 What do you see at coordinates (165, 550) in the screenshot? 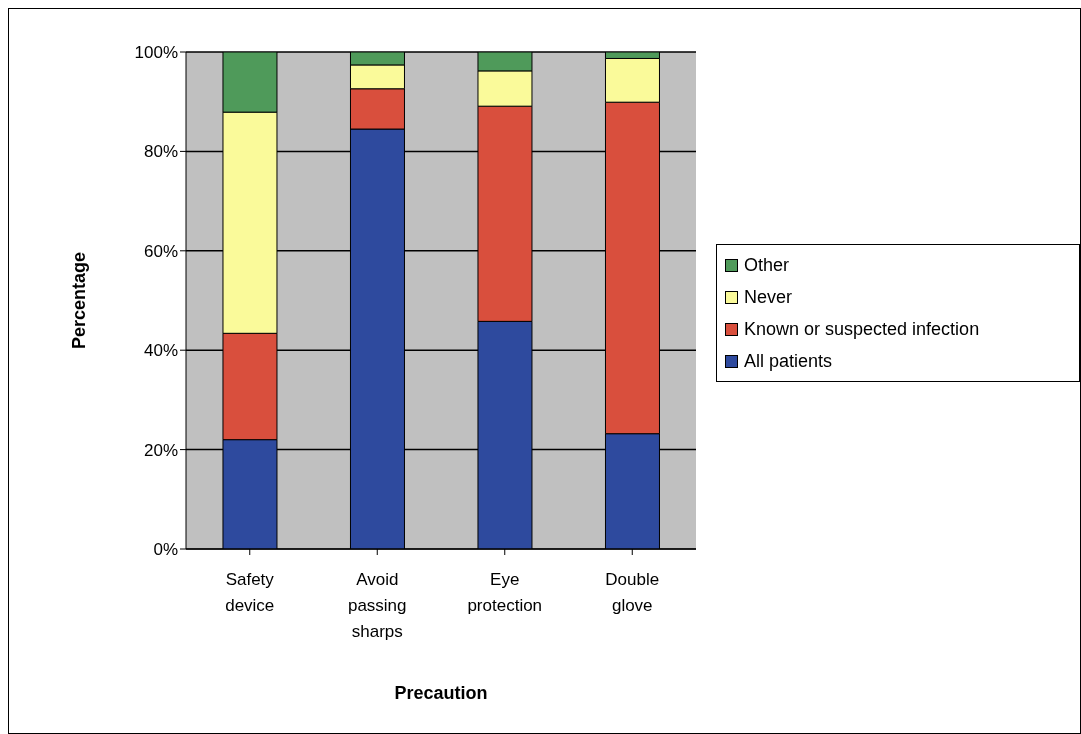
I see `y-tick-label: 0%` at bounding box center [165, 550].